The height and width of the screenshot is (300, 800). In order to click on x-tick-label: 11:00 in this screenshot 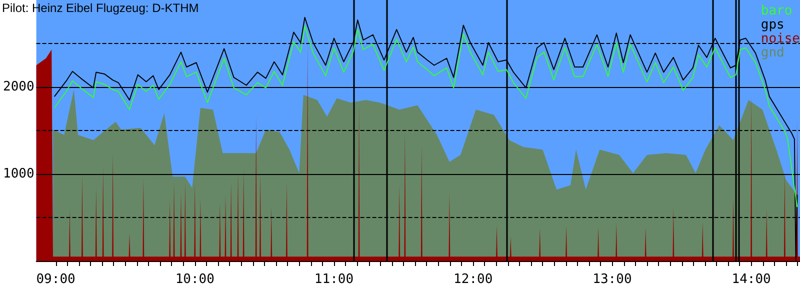, I will do `click(334, 279)`.